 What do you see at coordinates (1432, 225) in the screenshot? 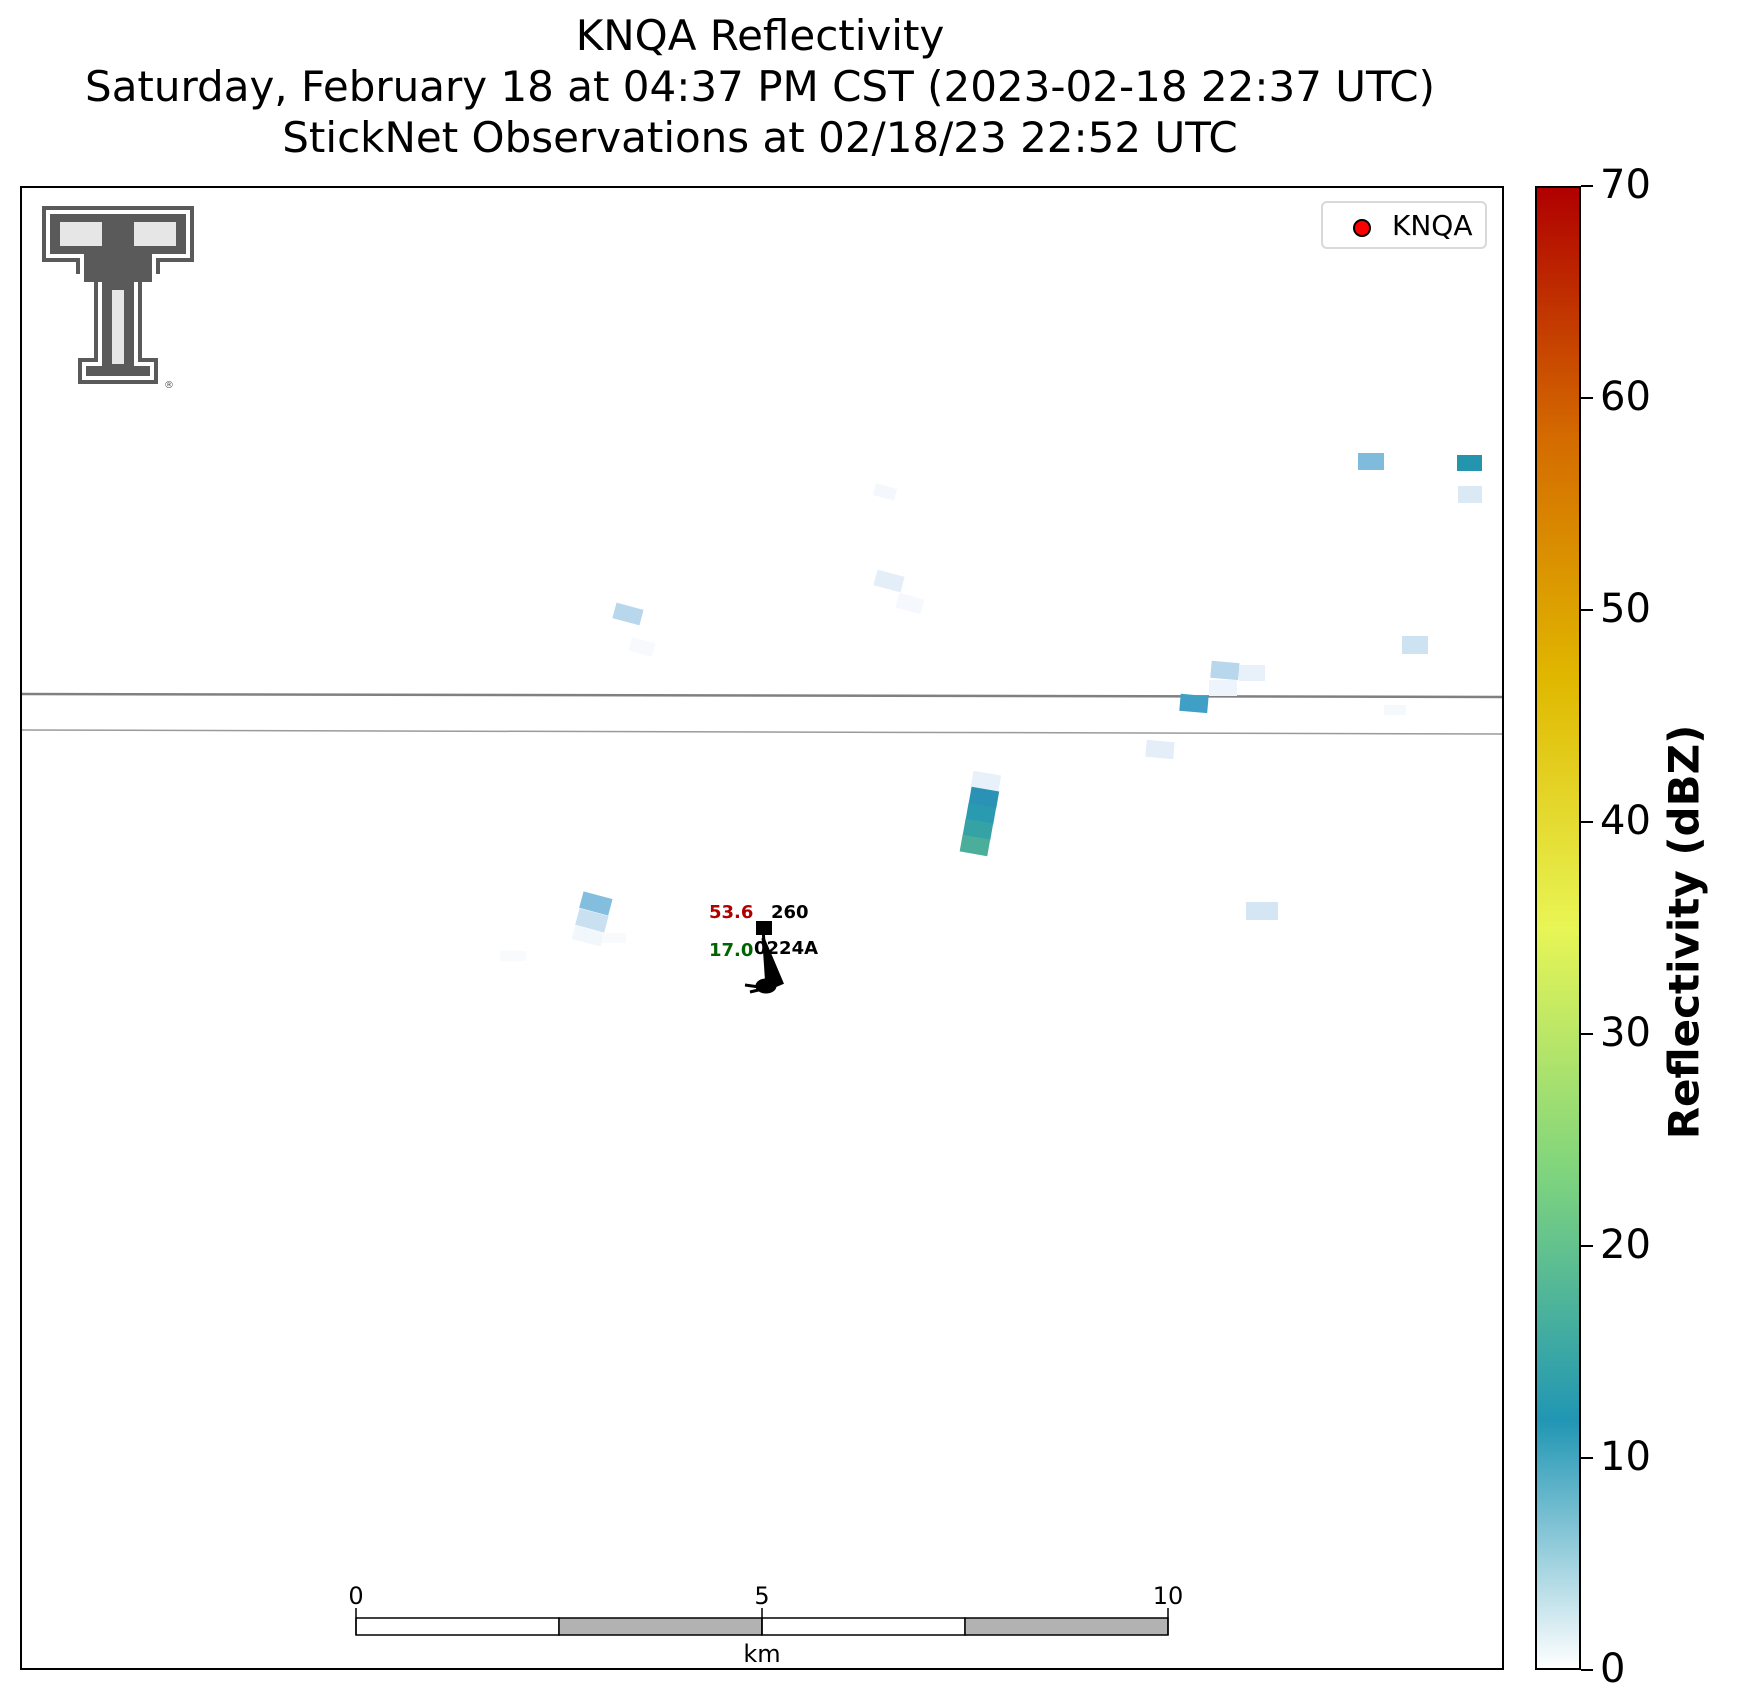
I see `legend-label: KNQA` at bounding box center [1432, 225].